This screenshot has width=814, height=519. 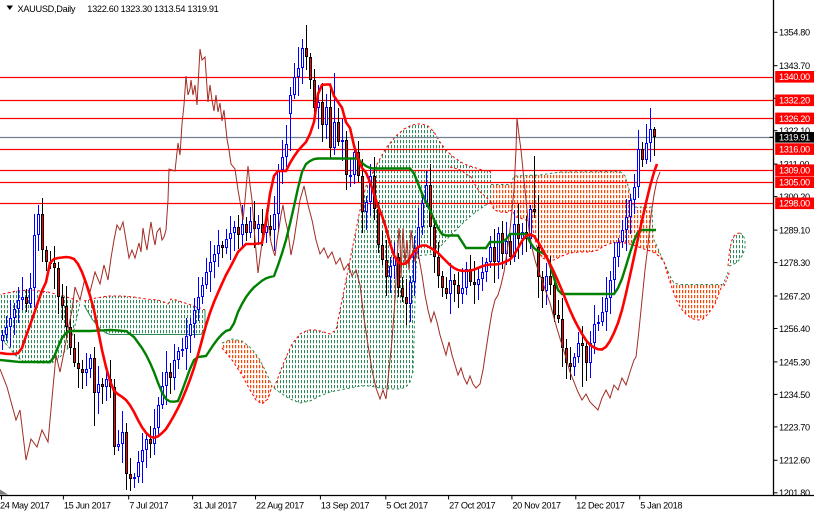 I want to click on svg-text: 1267.20, so click(x=794, y=296).